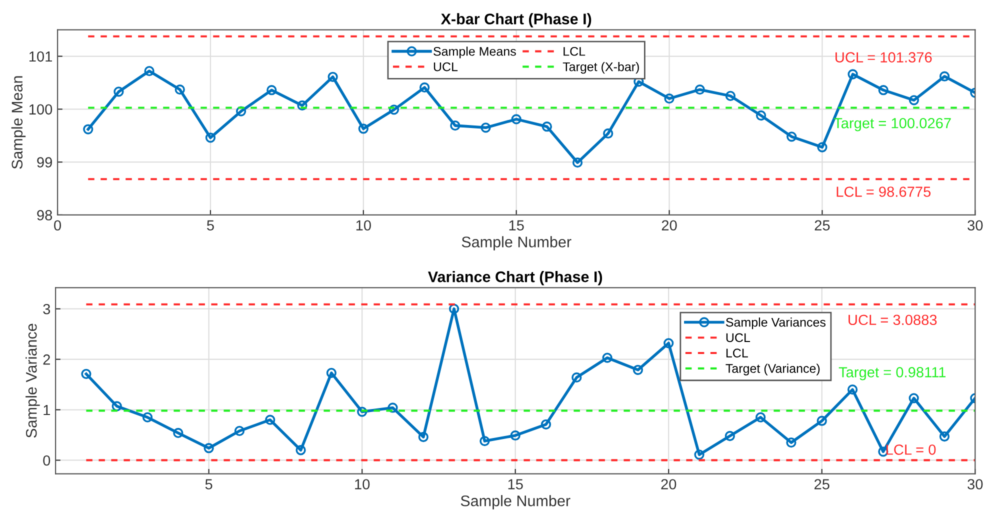 This screenshot has width=992, height=523. What do you see at coordinates (46, 460) in the screenshot?
I see `y-tick-label: 0` at bounding box center [46, 460].